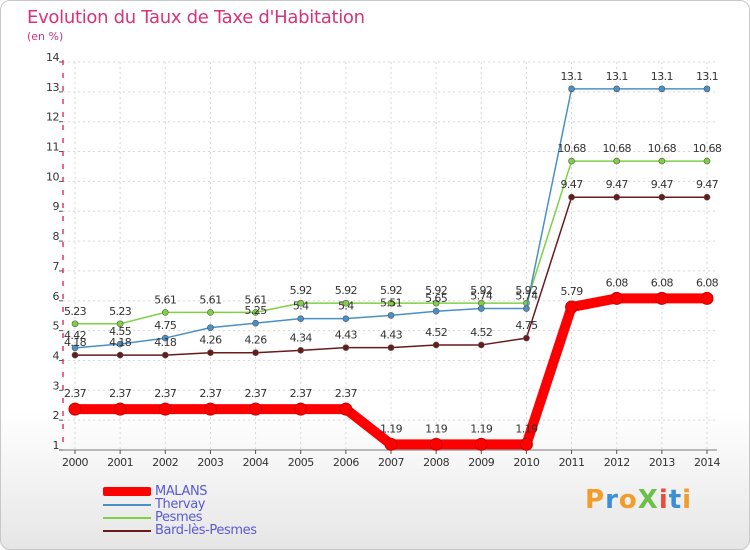 The width and height of the screenshot is (750, 550). Describe the element at coordinates (256, 462) in the screenshot. I see `x-tick-label: 2004` at that location.